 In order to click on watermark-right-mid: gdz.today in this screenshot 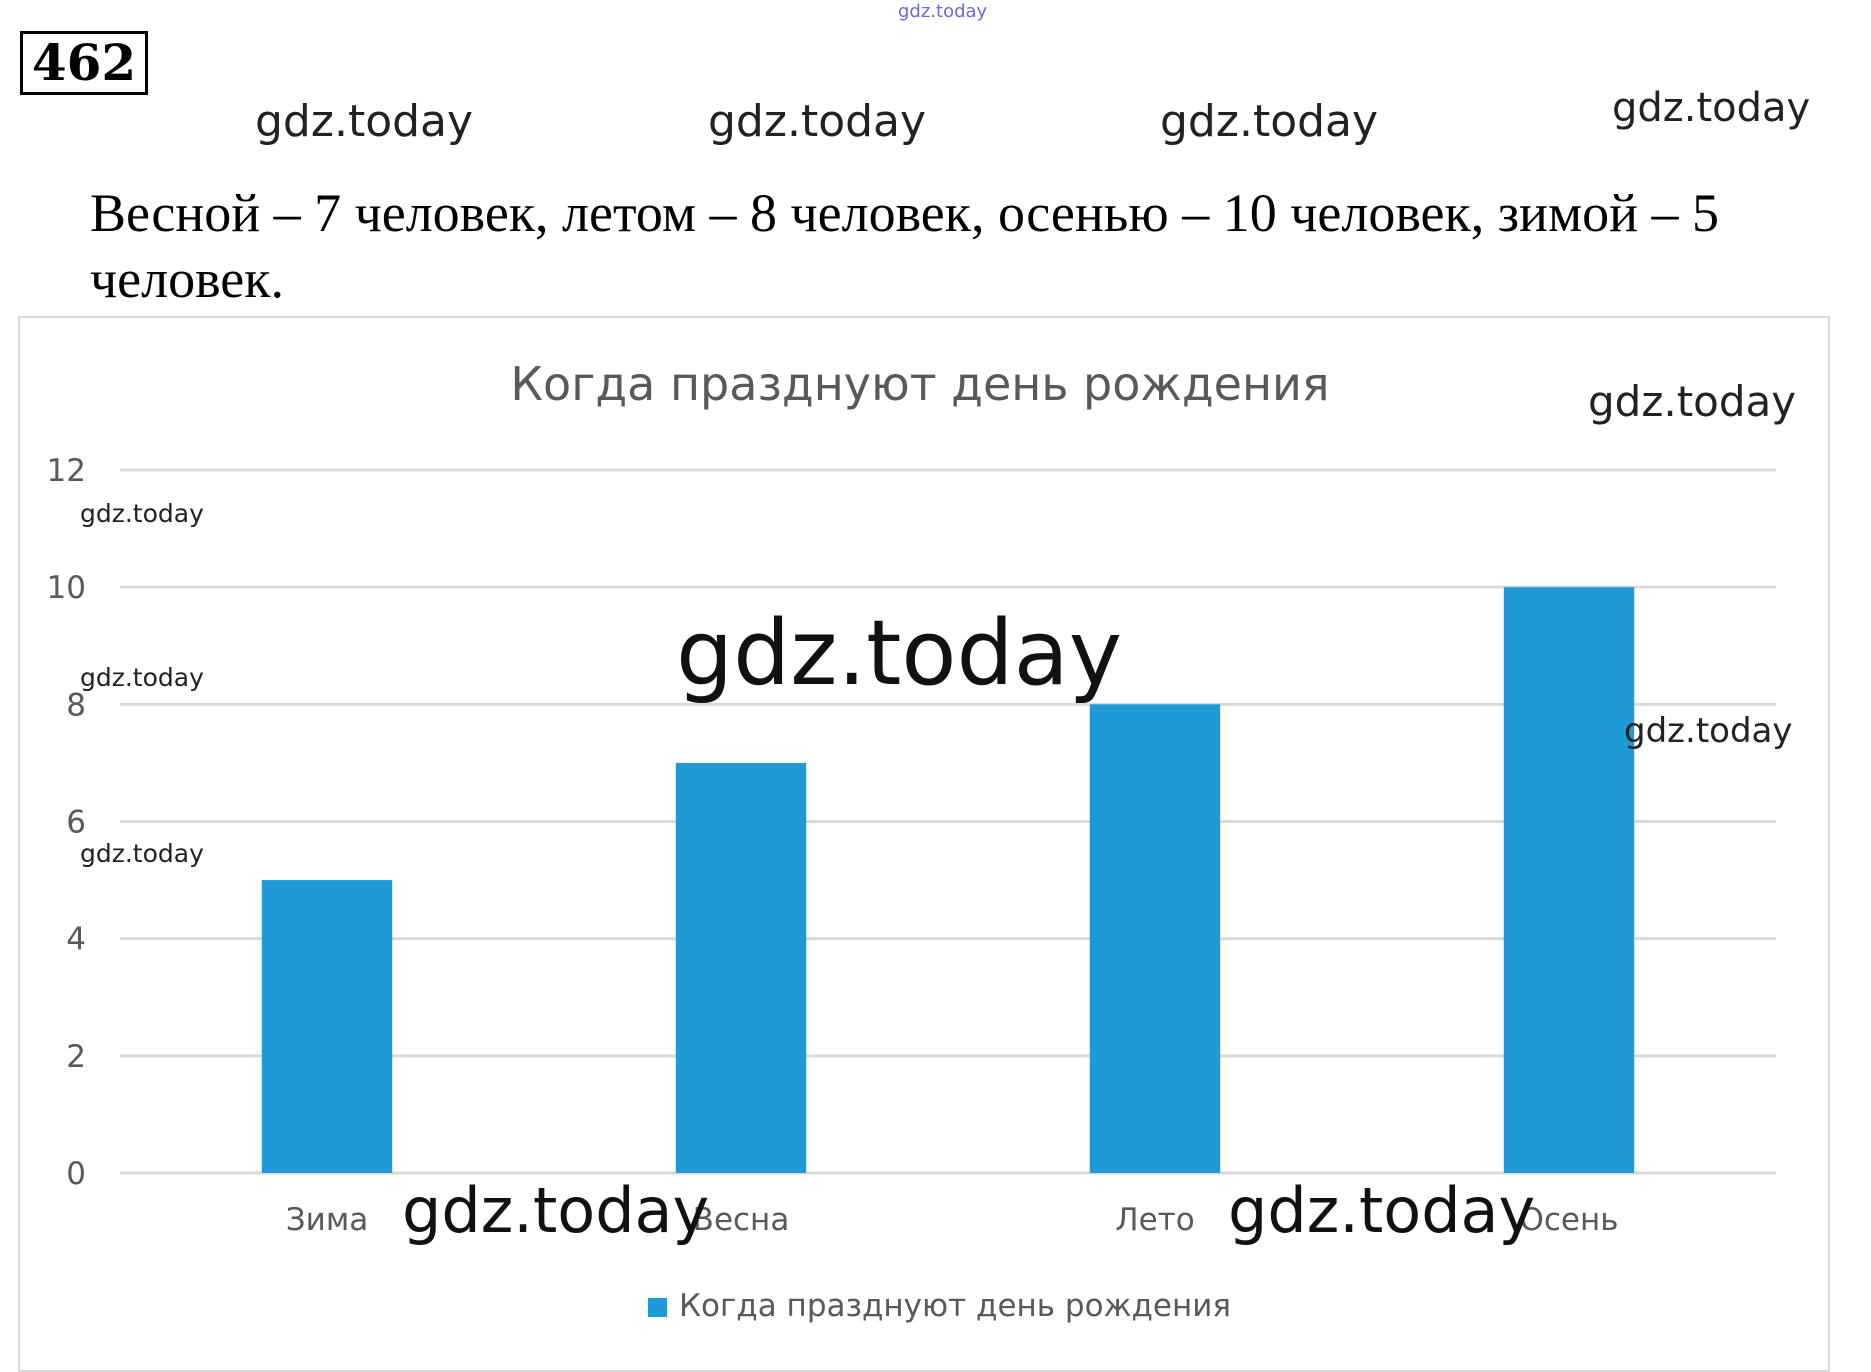, I will do `click(1708, 731)`.